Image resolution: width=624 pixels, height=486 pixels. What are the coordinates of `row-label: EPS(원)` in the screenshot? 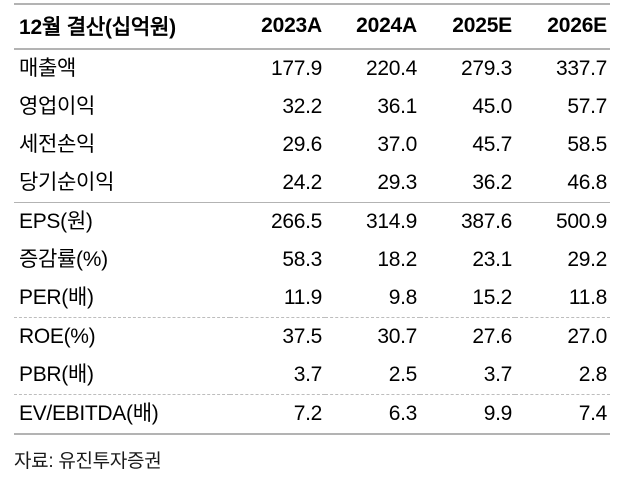 It's located at (56, 221).